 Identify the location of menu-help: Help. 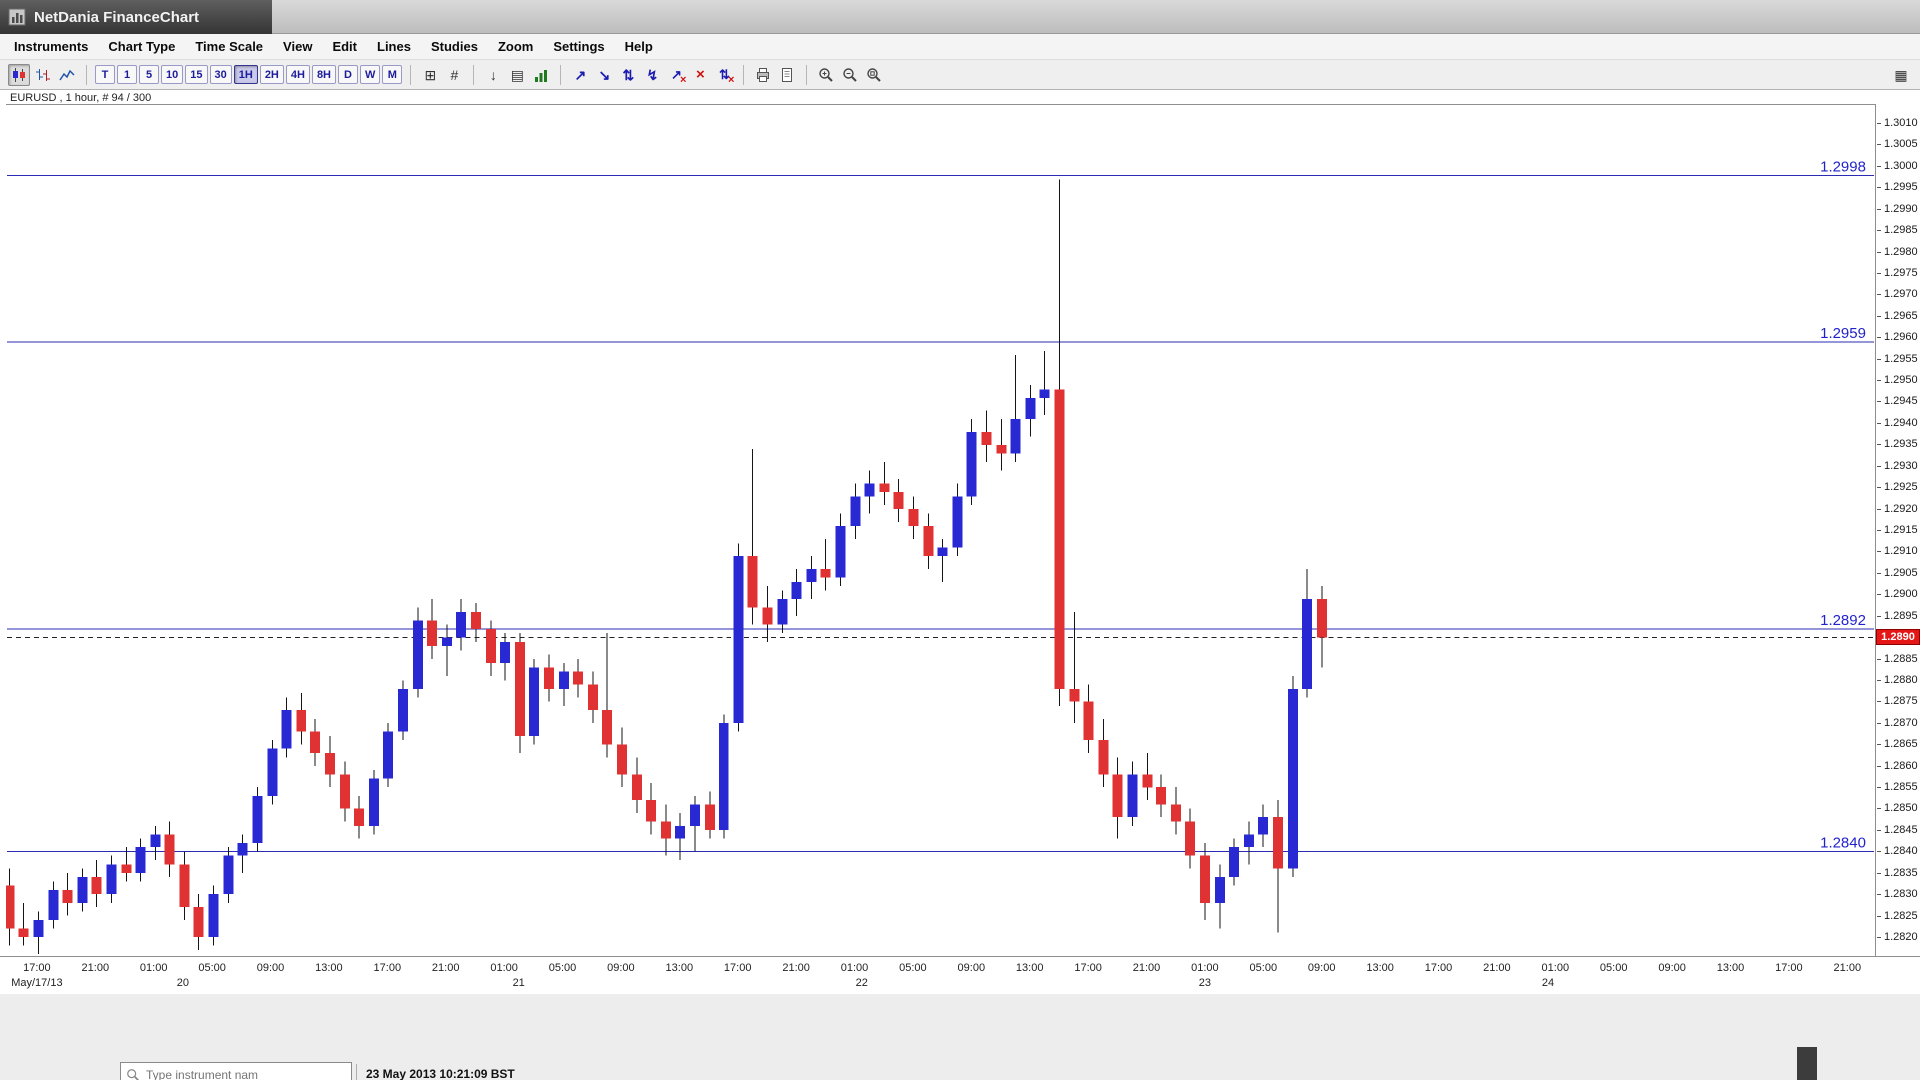
(638, 46).